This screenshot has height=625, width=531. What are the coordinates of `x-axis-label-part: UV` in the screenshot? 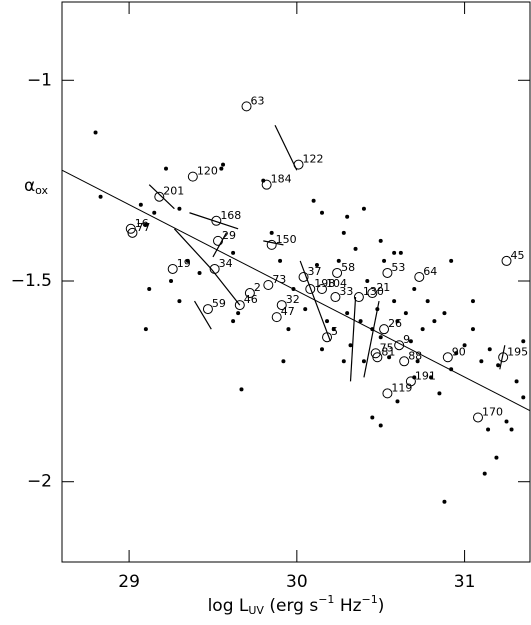 It's located at (256, 610).